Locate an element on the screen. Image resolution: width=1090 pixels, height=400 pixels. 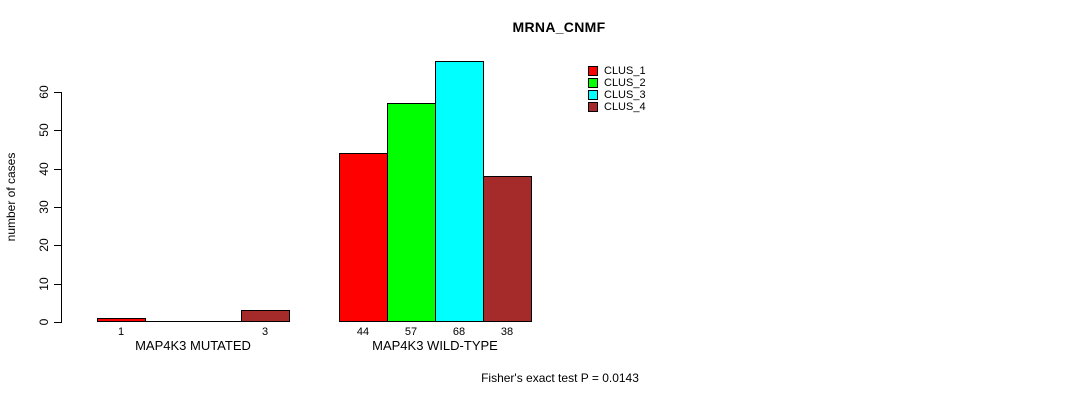
legend-item-clus_2: CLUS_2 is located at coordinates (617, 83).